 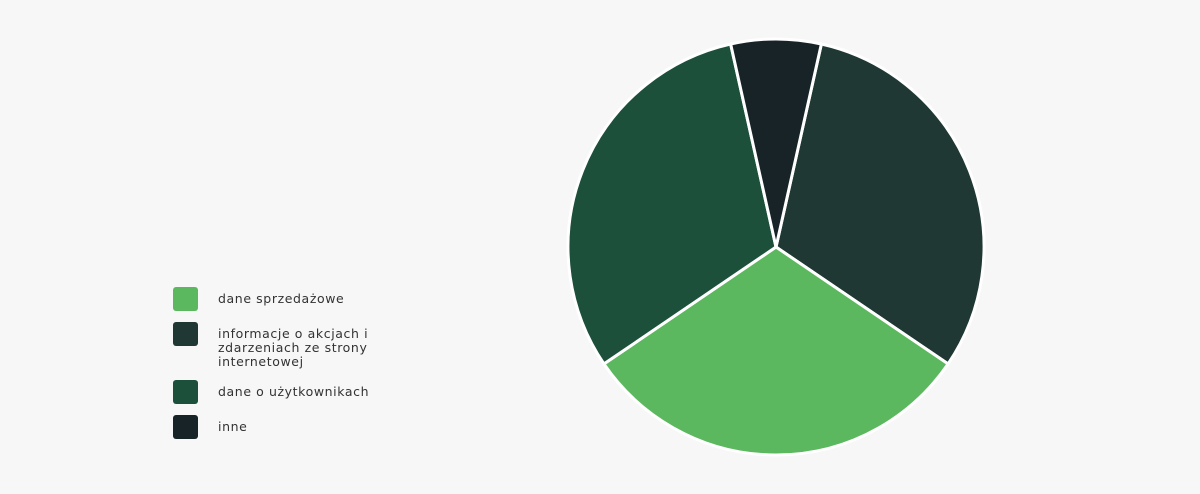 I want to click on legend-item: inne, so click(x=318, y=427).